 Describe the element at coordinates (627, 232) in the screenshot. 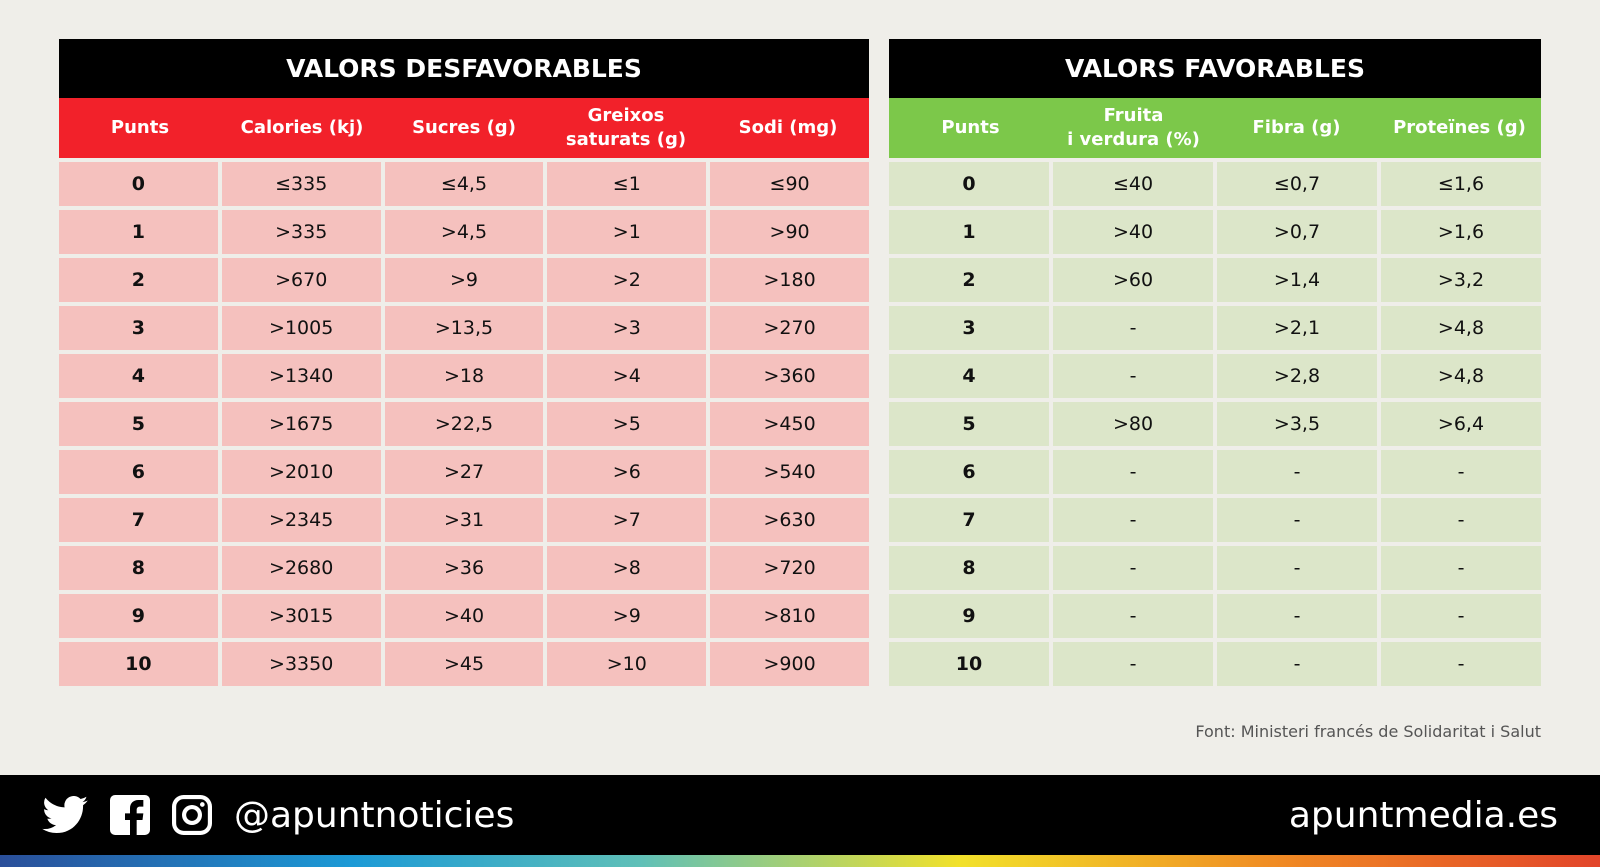

I see `unfavorable-value-cell: >1` at that location.